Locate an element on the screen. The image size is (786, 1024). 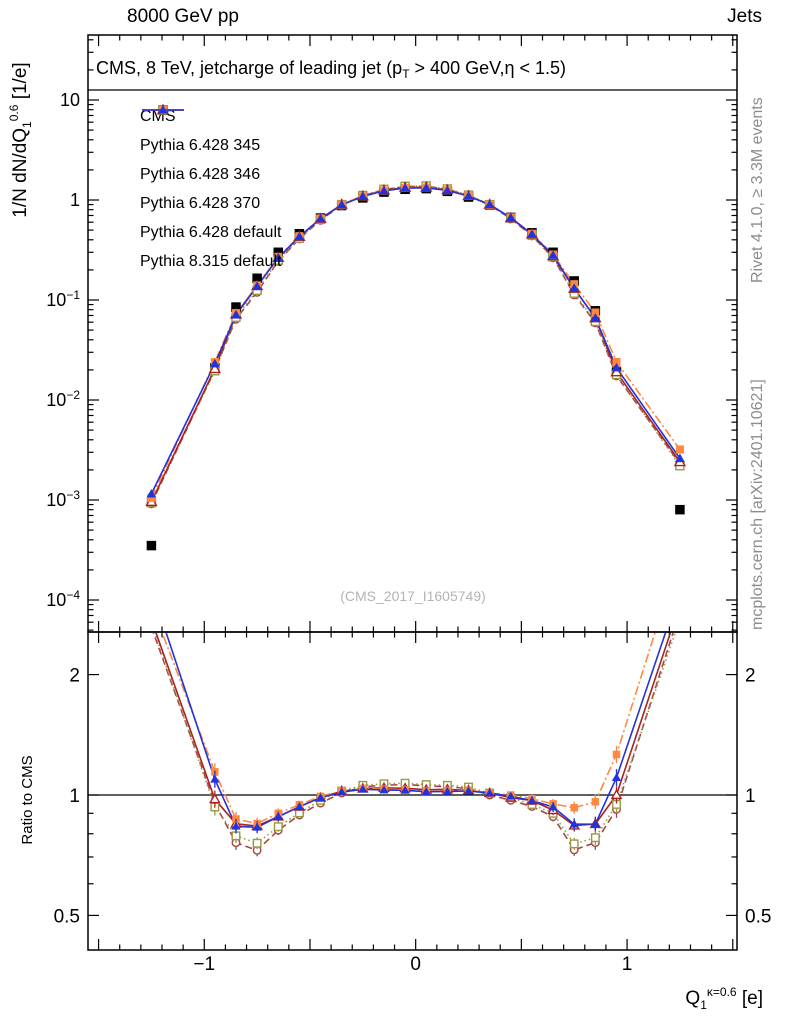
x-tick-label: −1 is located at coordinates (204, 964).